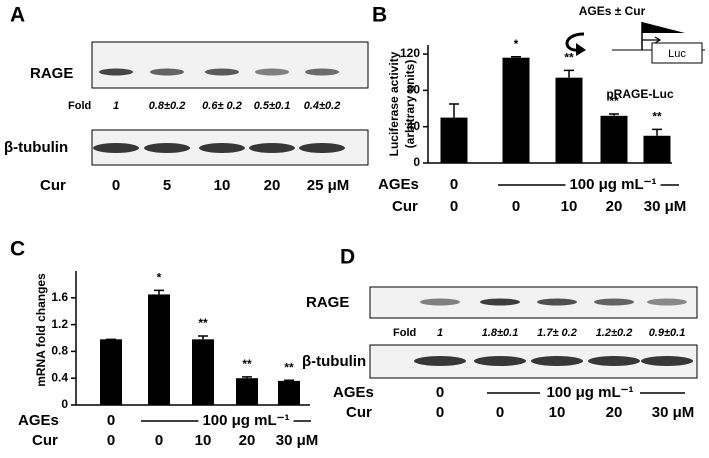 The height and width of the screenshot is (458, 709). I want to click on fold-value: 1.2±0.2, so click(614, 333).